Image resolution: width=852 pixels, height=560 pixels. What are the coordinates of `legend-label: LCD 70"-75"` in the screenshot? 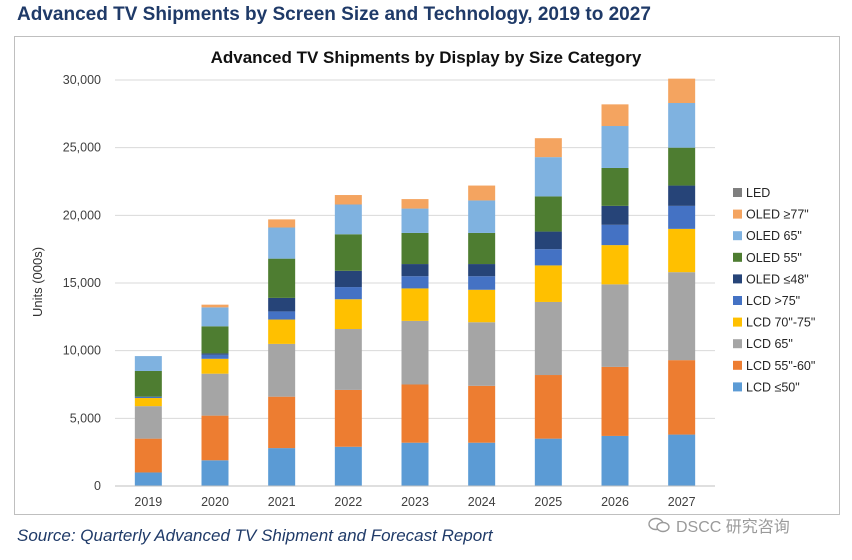 It's located at (780, 323).